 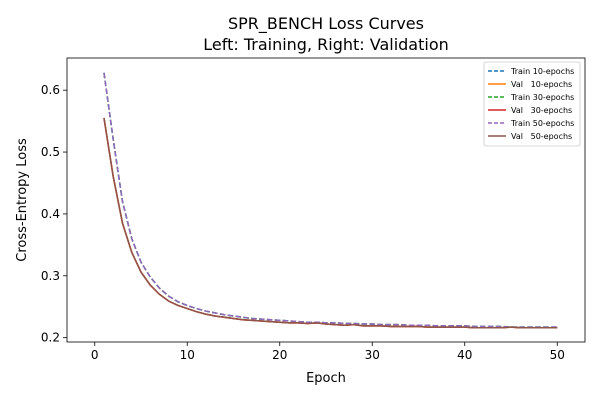 What do you see at coordinates (542, 71) in the screenshot?
I see `legend-label: Train 10-epochs` at bounding box center [542, 71].